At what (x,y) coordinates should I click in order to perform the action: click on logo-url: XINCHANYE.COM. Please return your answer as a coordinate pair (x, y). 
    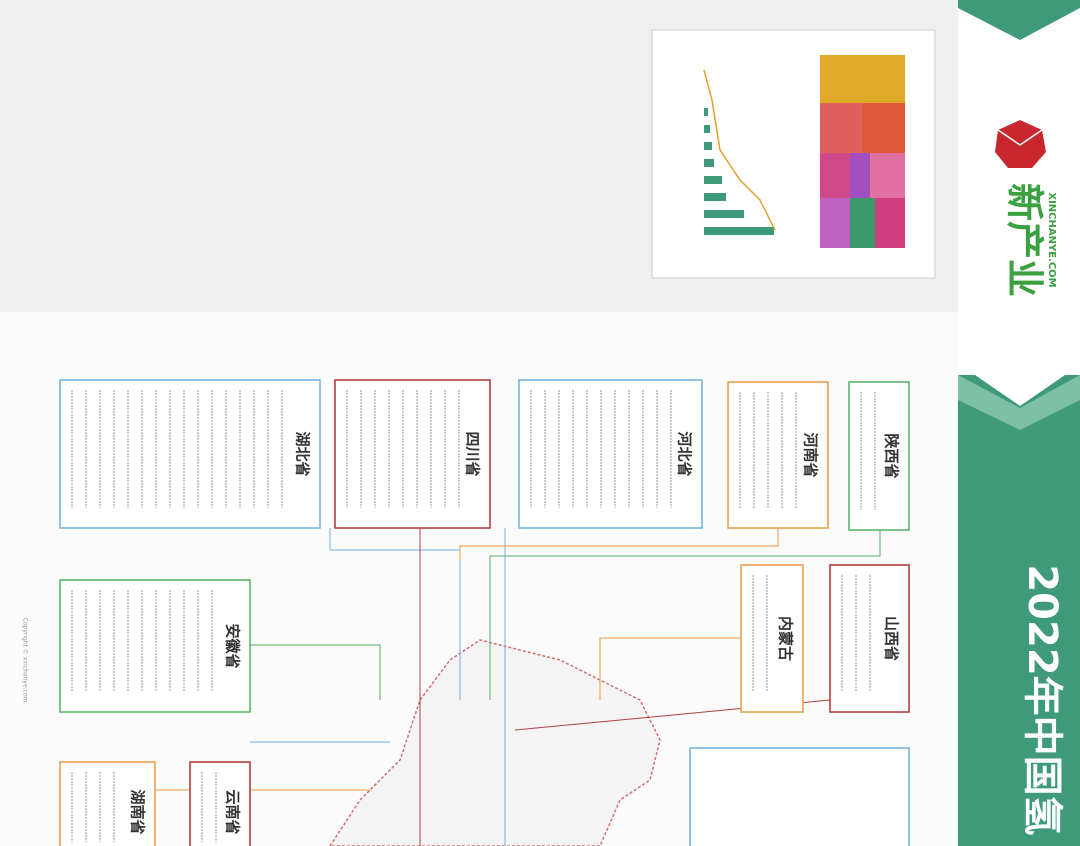
    Looking at the image, I should click on (1051, 239).